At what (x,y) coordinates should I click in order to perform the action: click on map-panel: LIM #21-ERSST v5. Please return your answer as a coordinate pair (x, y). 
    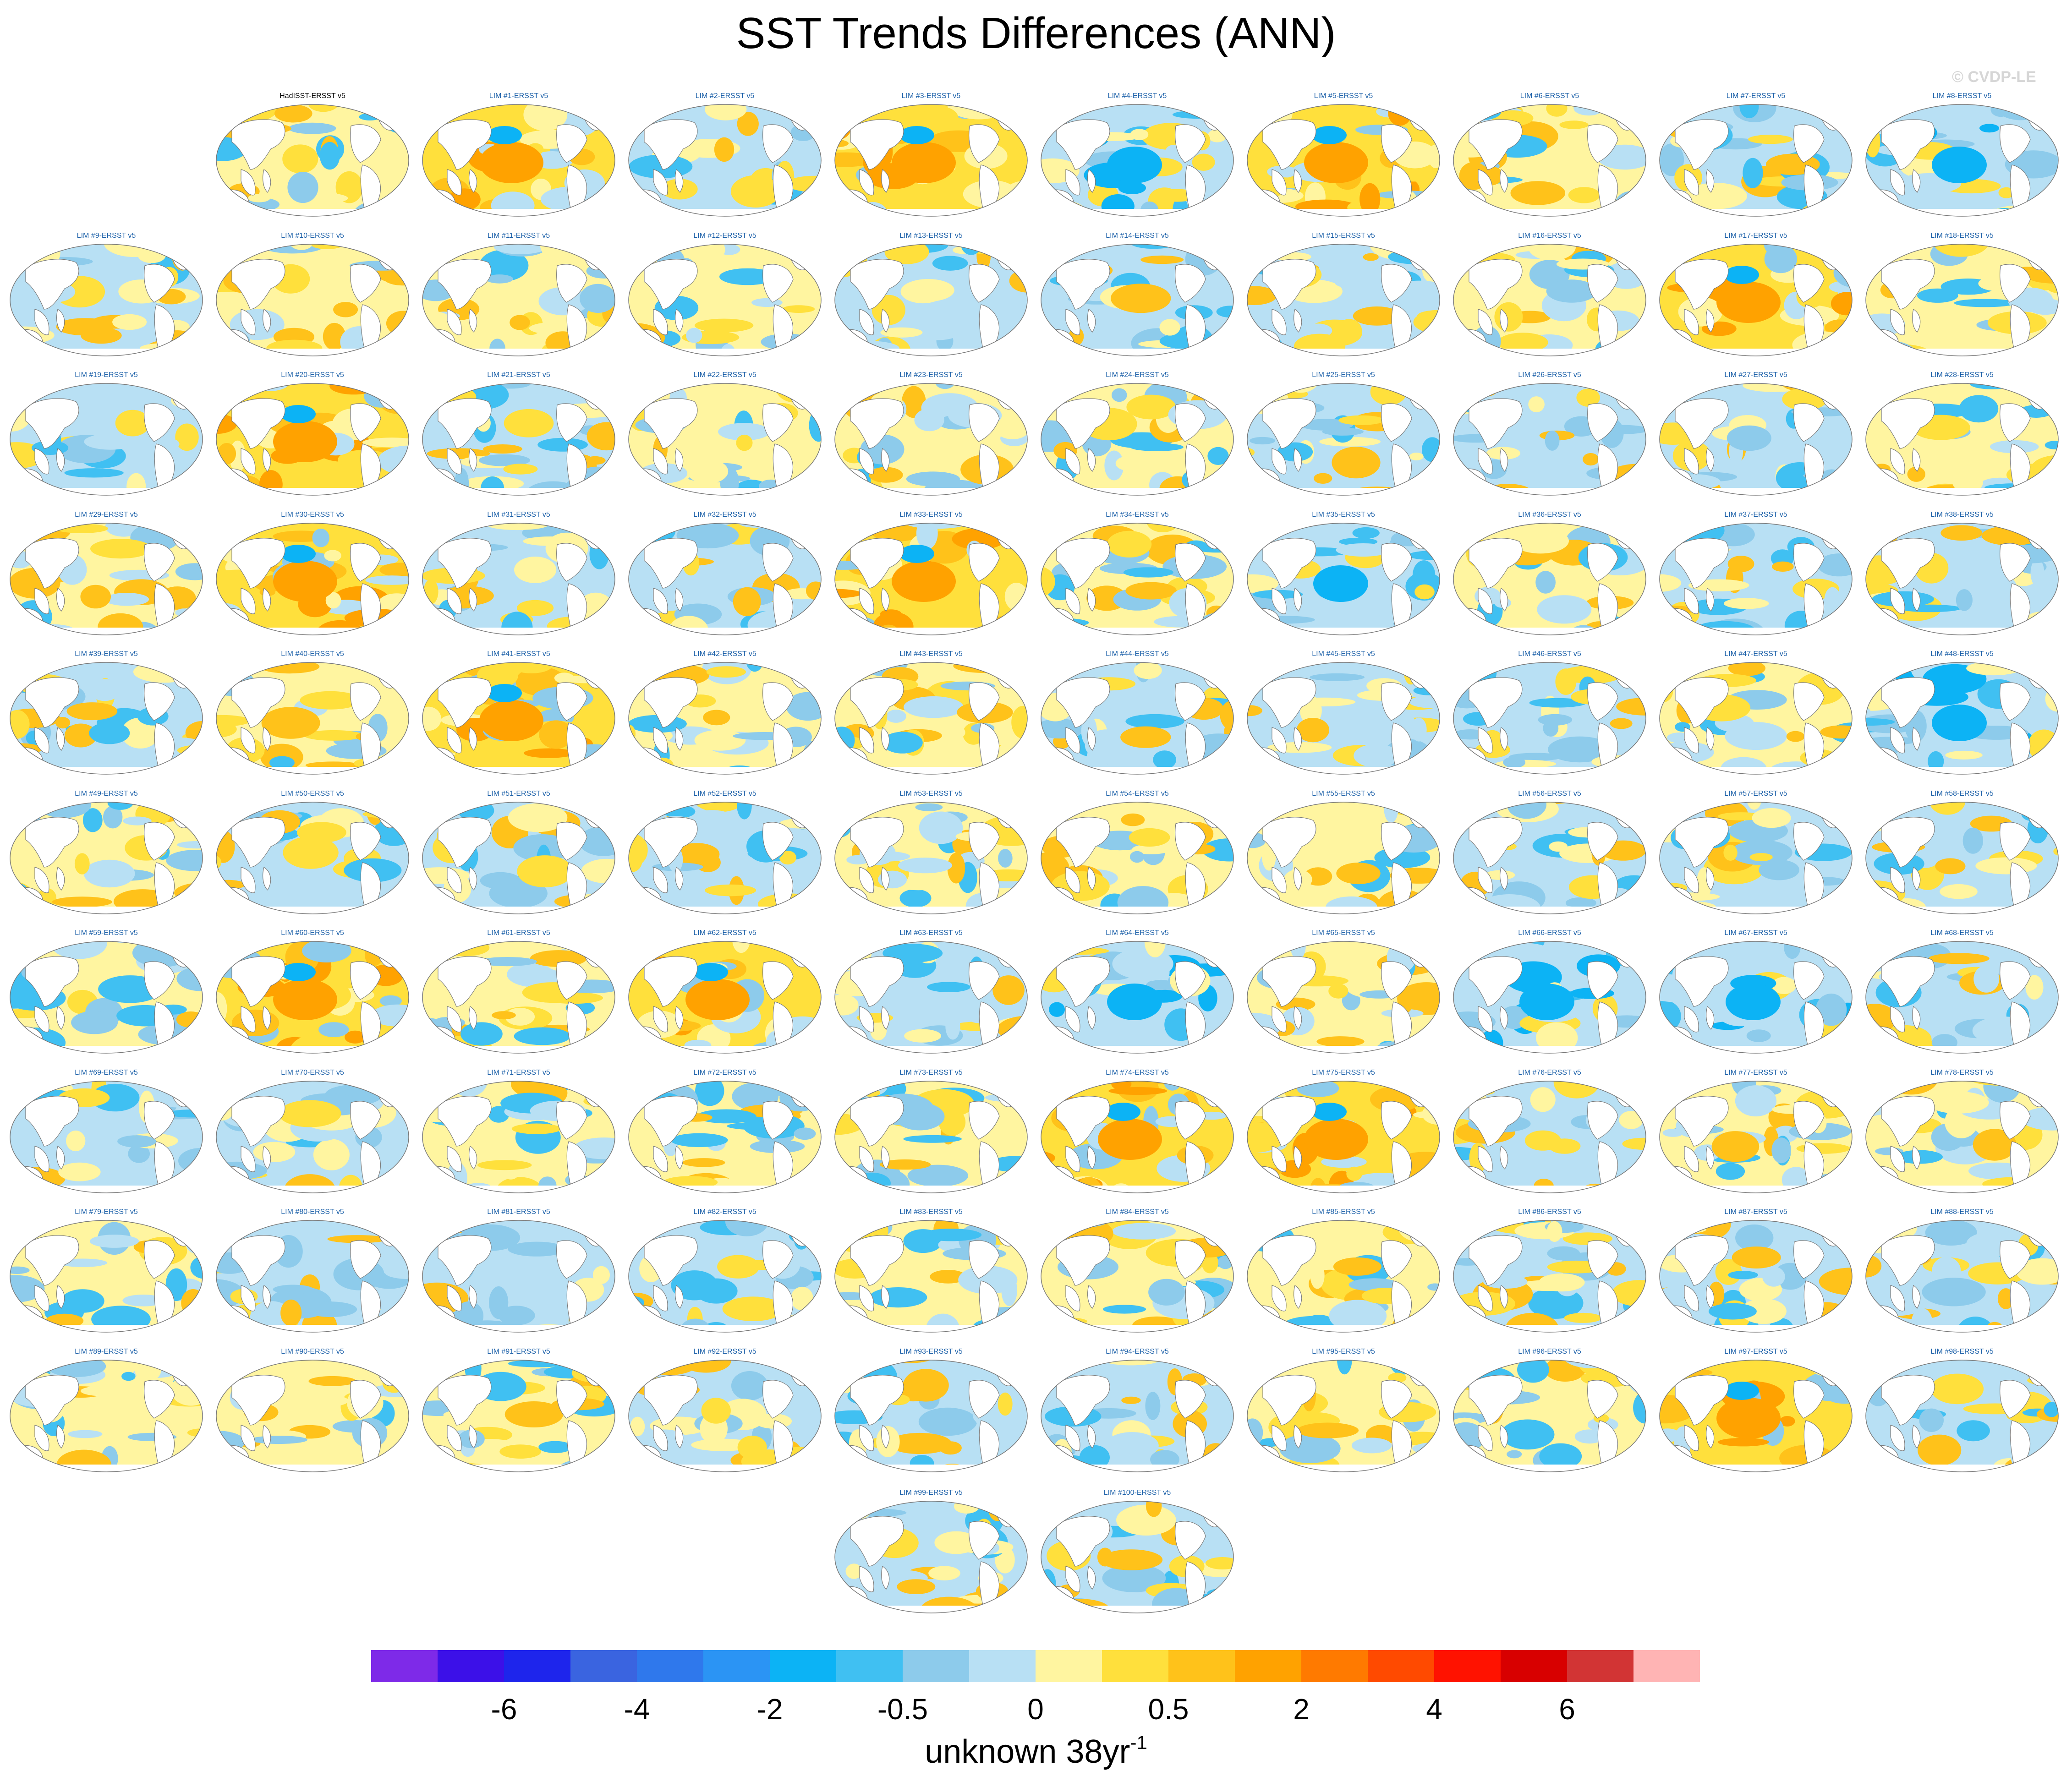
    Looking at the image, I should click on (519, 434).